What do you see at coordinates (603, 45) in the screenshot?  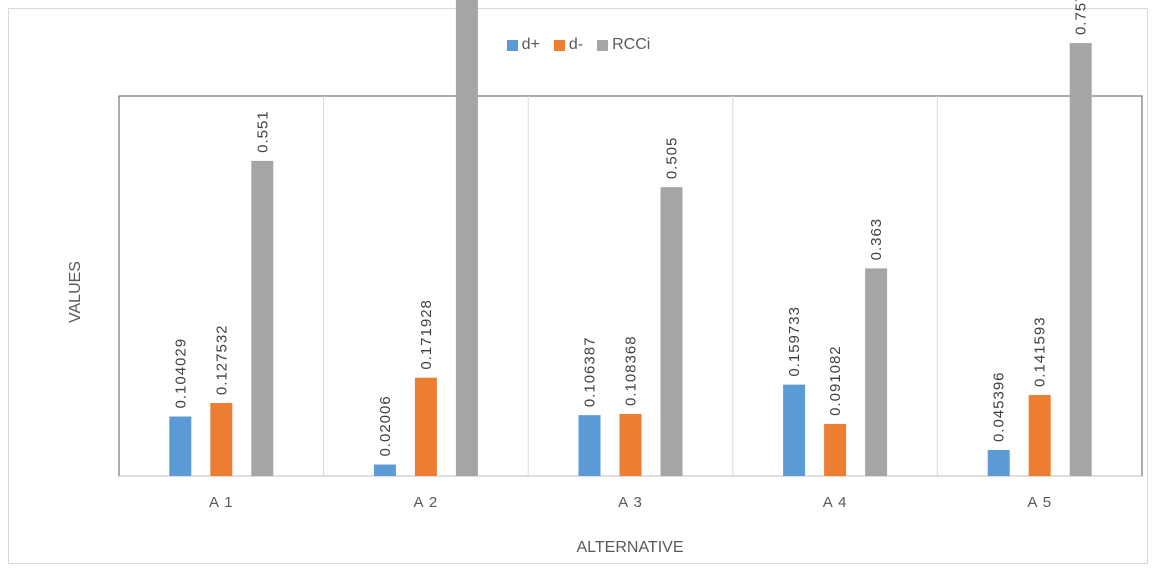 I see `legend-swatch-rcci` at bounding box center [603, 45].